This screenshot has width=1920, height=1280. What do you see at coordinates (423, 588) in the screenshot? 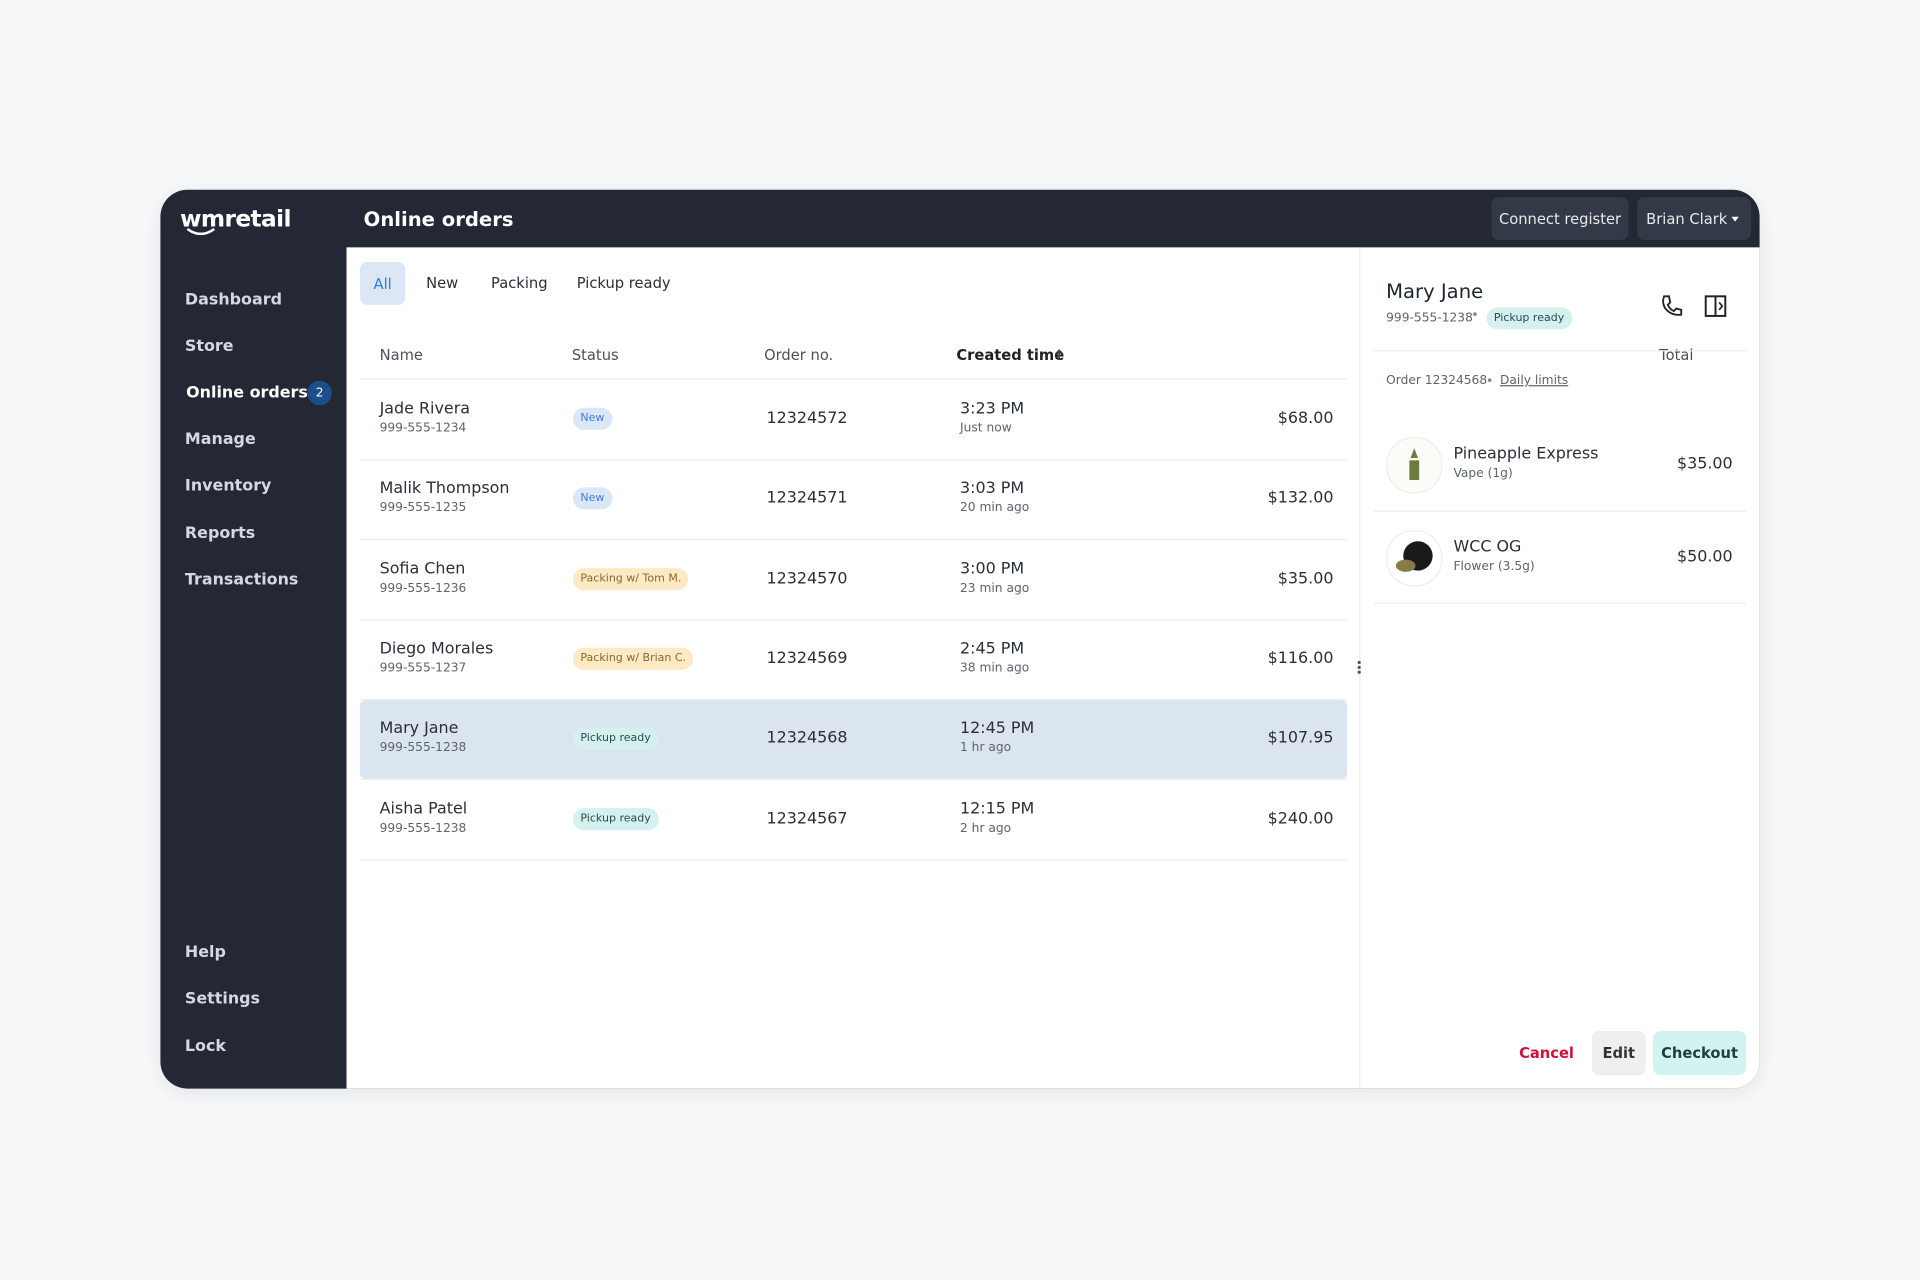
I see `customer-phone: 999-555-1236` at bounding box center [423, 588].